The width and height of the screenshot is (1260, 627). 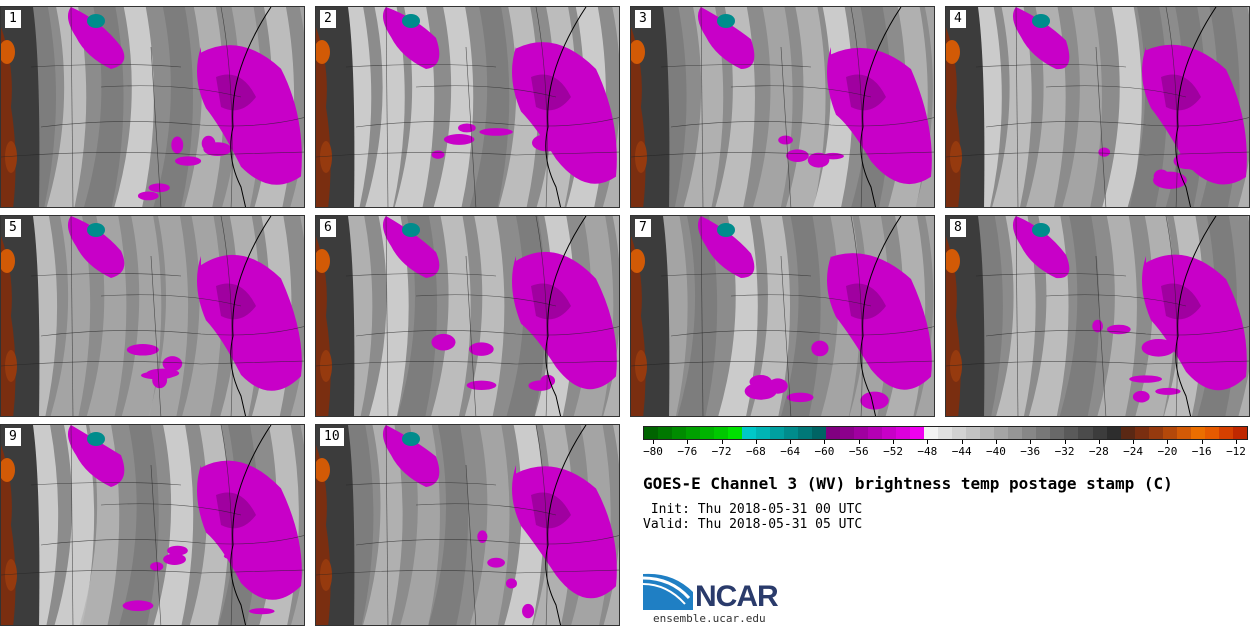 I want to click on postage-stamp-panel-7: 7, so click(x=782, y=316).